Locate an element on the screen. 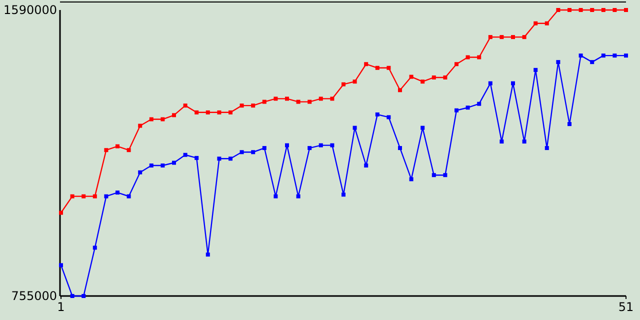 This screenshot has width=640, height=320. y-tick-label: 755000 is located at coordinates (34, 296).